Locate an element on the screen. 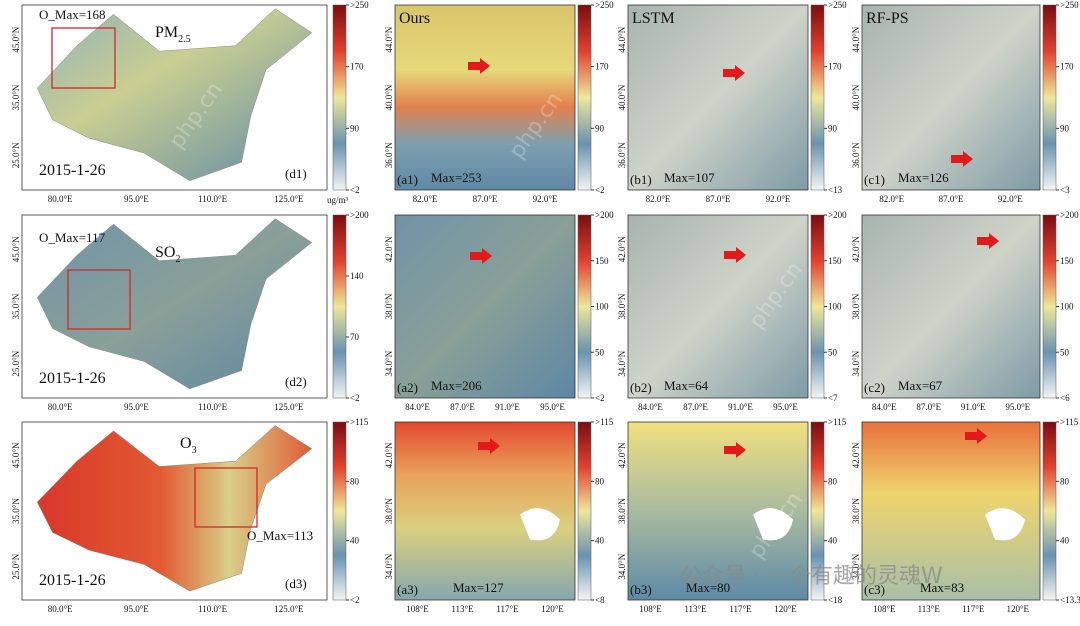 Image resolution: width=1080 pixels, height=626 pixels. date-label: 2015-1-26 is located at coordinates (72, 378).